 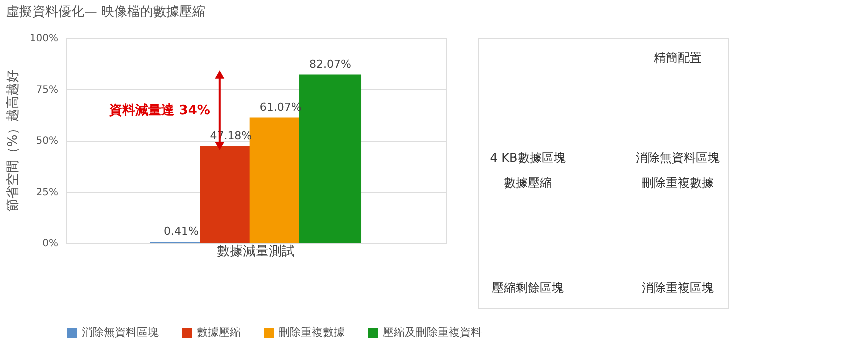 I want to click on text: 消除無資料區塊, so click(x=678, y=158).